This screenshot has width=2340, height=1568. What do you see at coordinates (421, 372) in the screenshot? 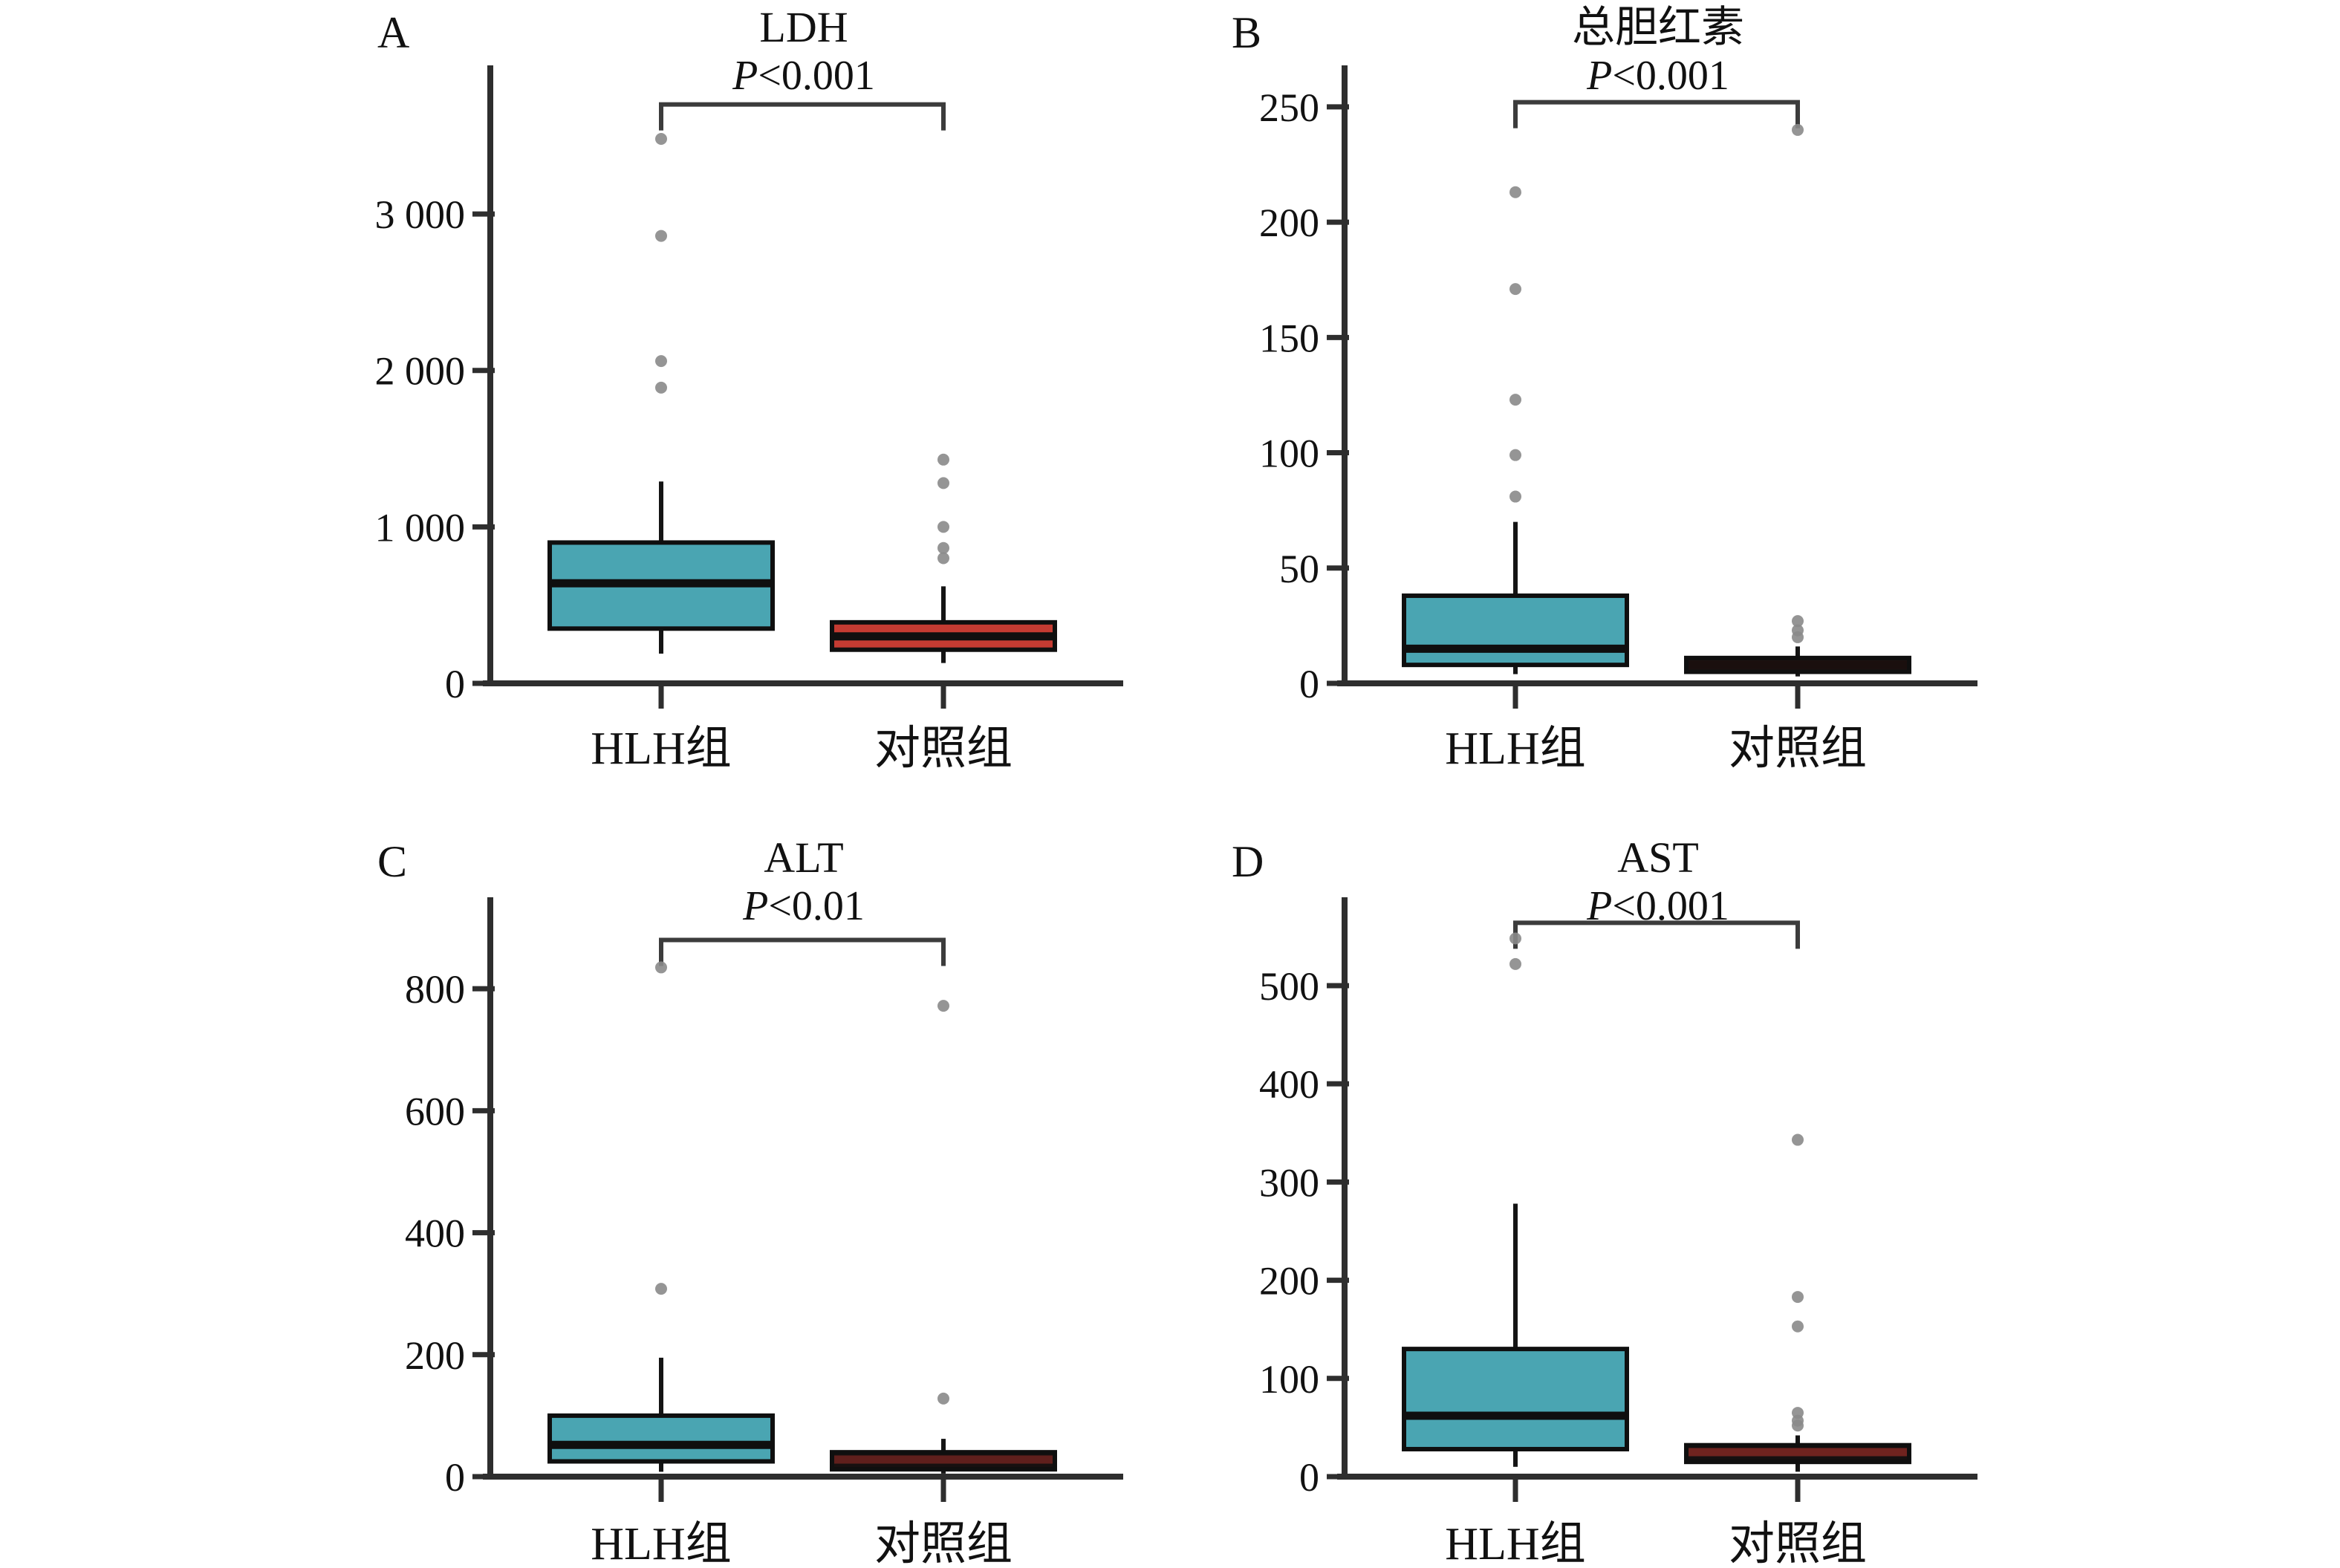
I see `y-tick-label: 2 000` at bounding box center [421, 372].